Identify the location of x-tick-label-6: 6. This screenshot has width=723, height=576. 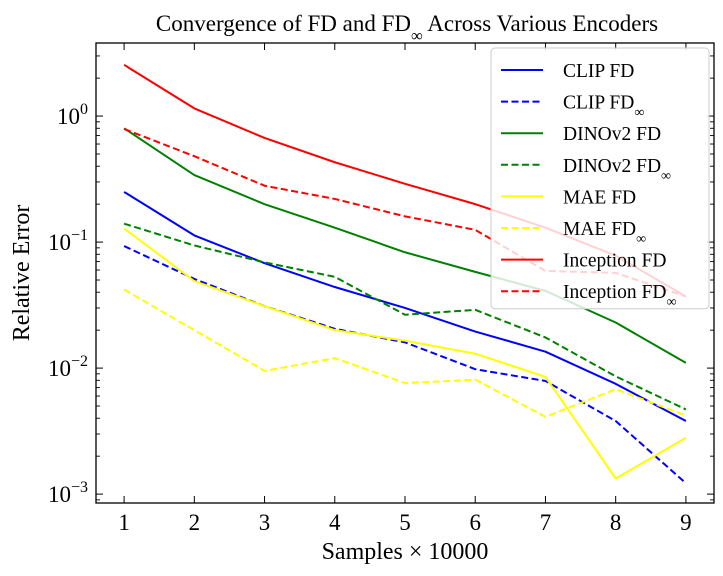
(475, 522).